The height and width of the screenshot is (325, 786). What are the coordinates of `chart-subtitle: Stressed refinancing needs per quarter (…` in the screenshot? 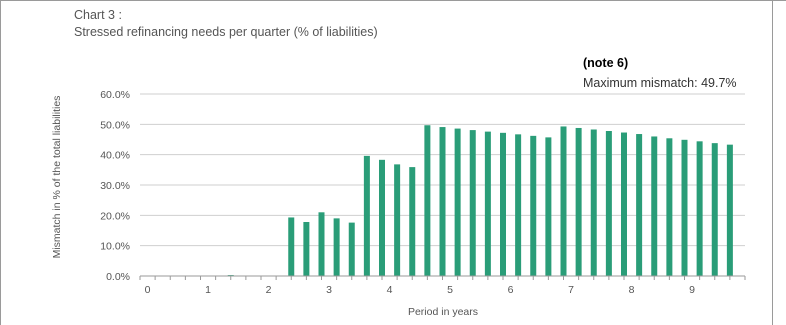 It's located at (226, 32).